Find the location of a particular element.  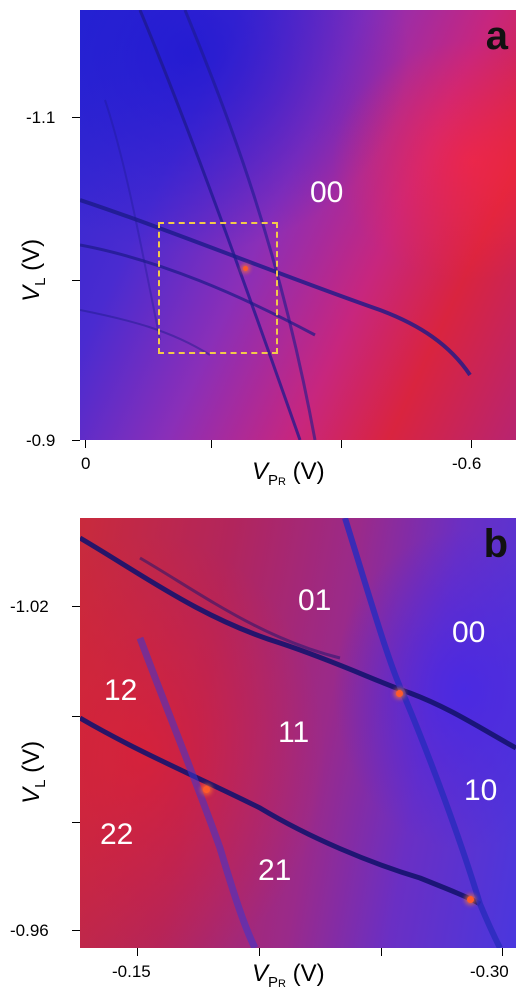

y-var-b: V is located at coordinates (32, 795).